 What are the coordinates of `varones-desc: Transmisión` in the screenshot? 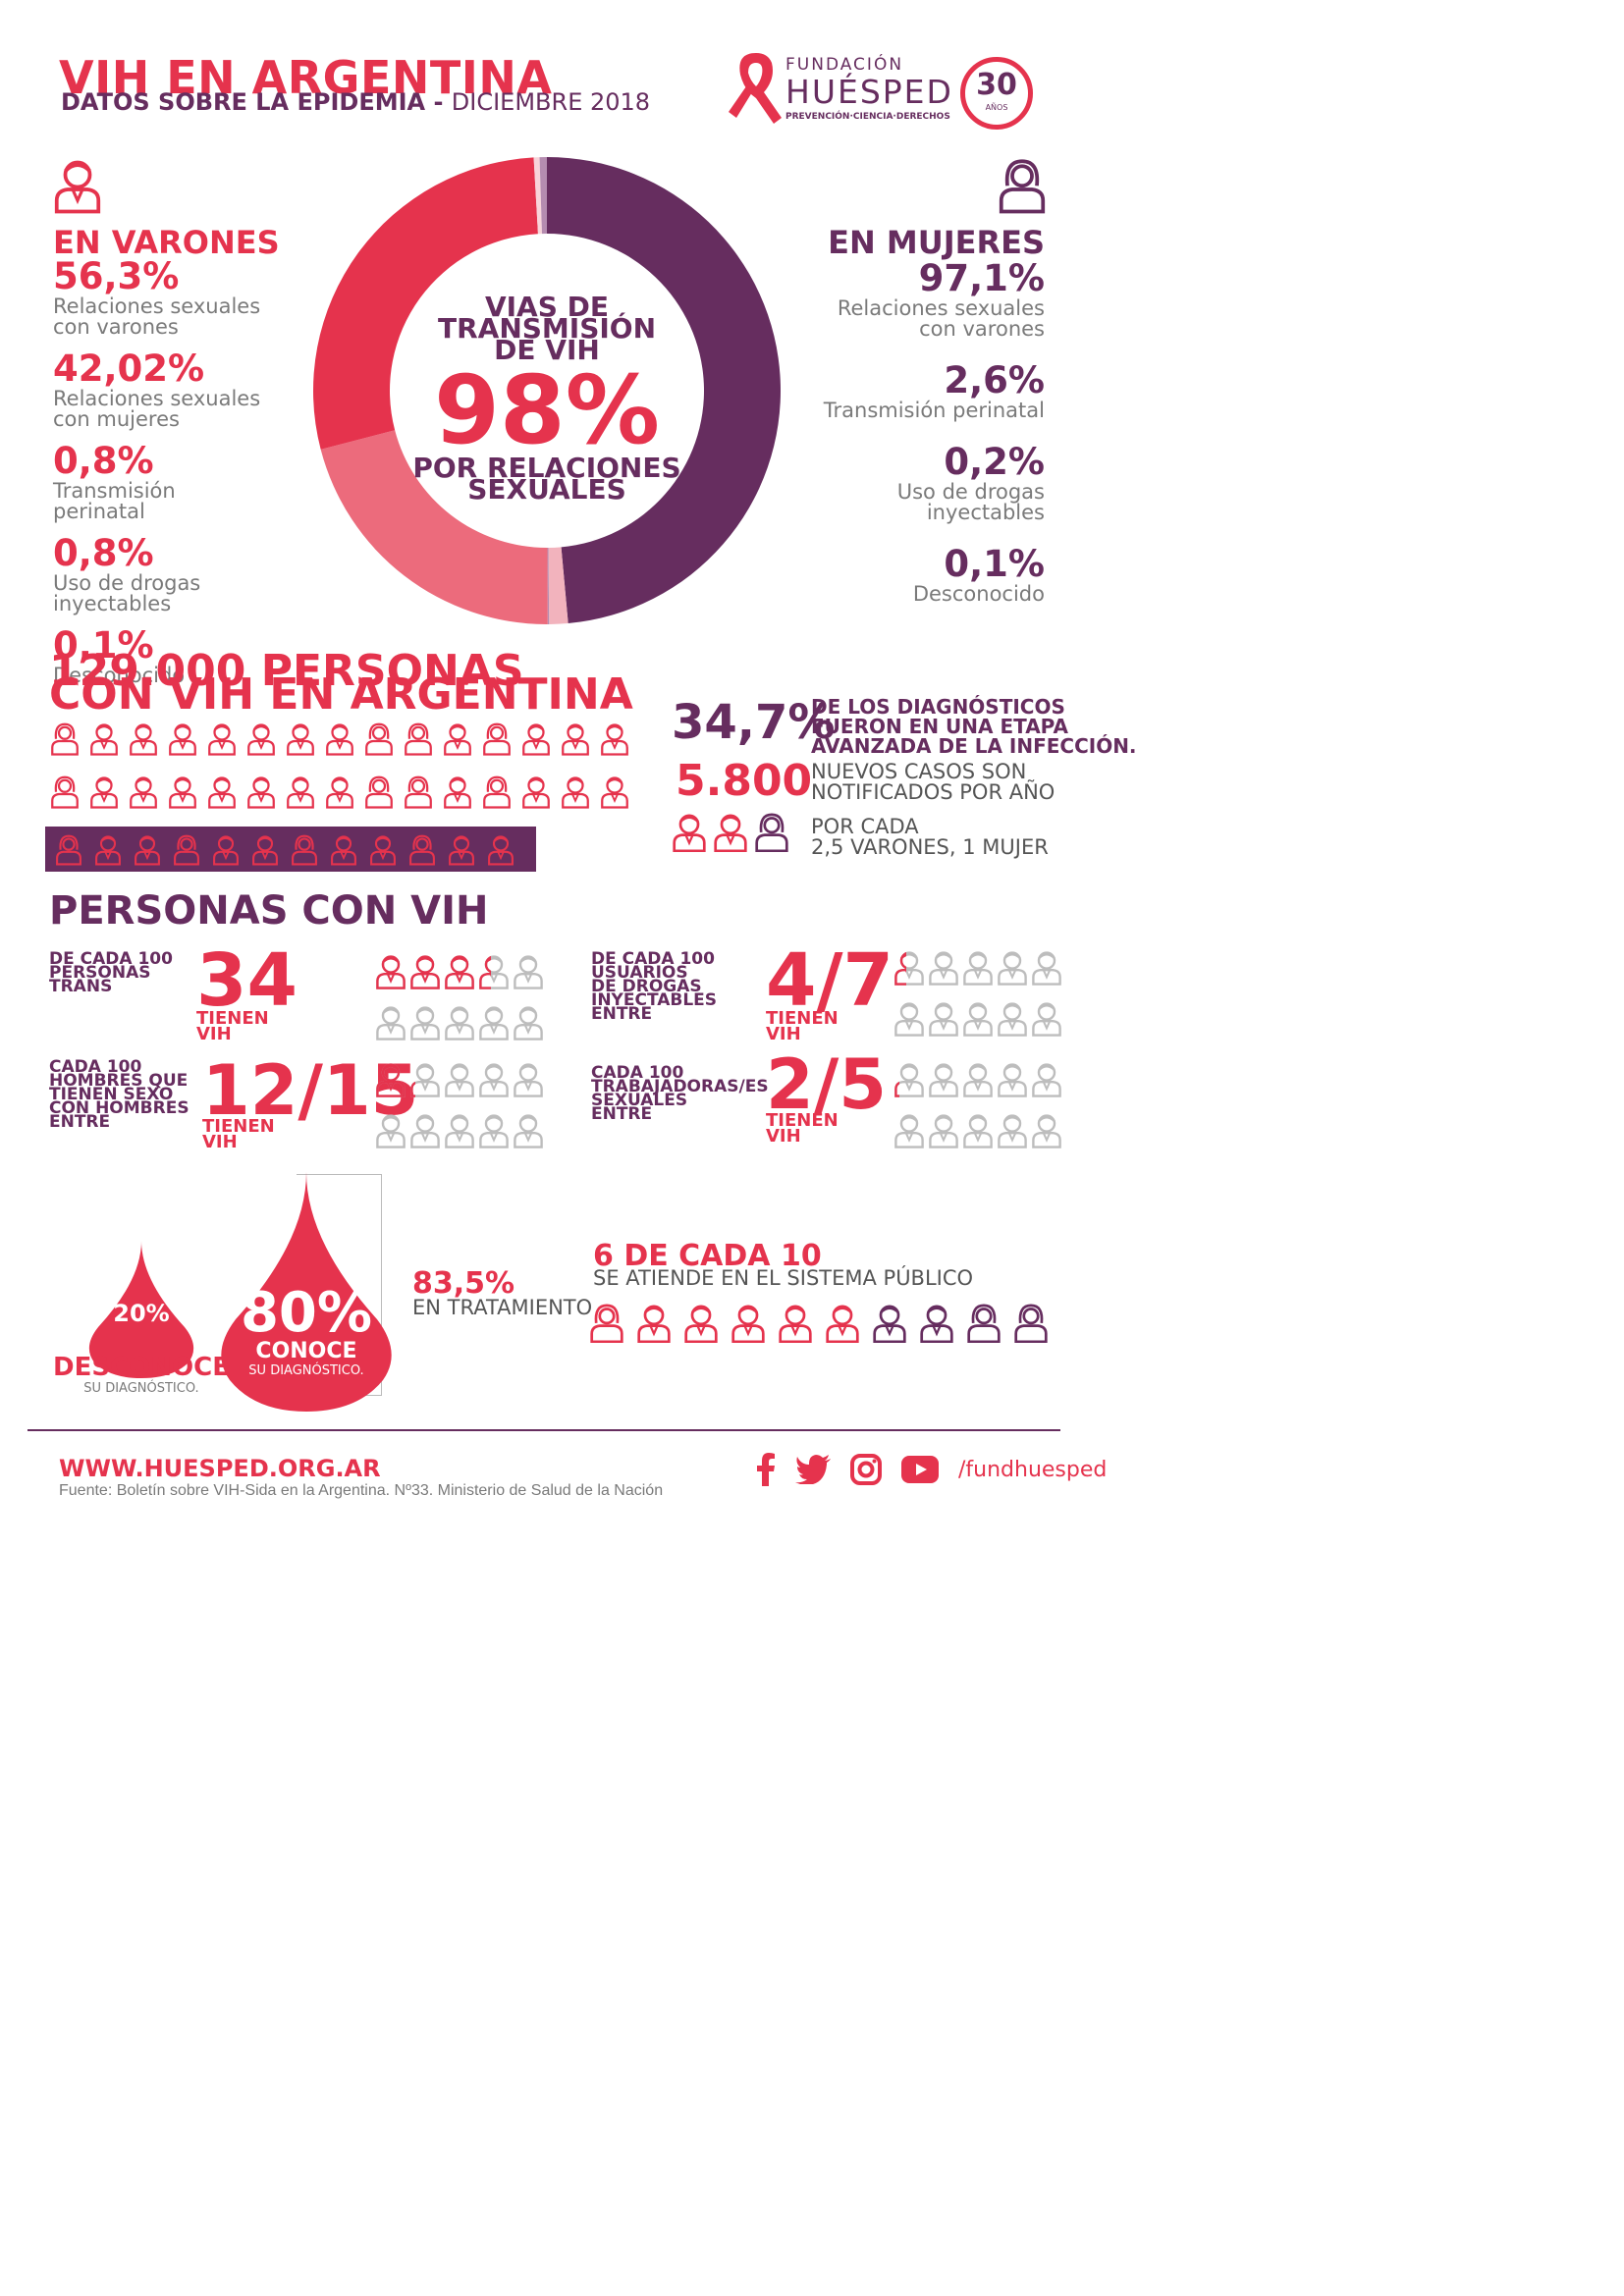 It's located at (114, 491).